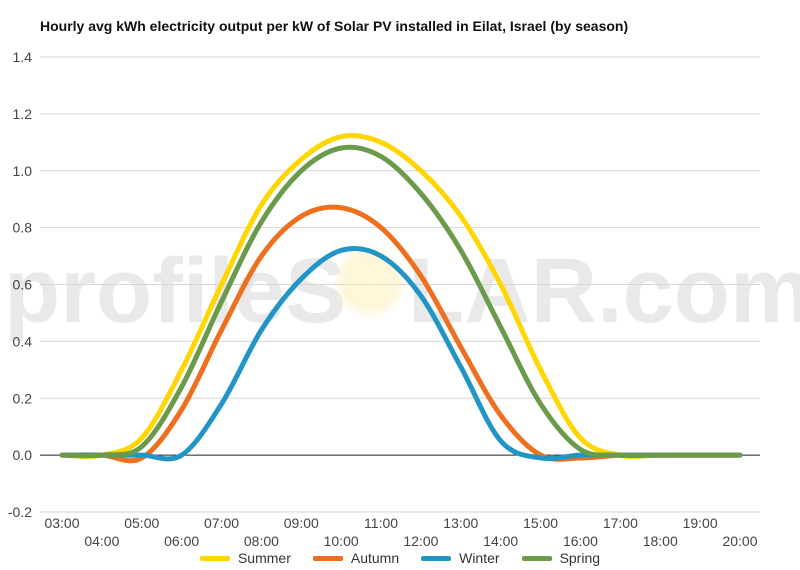 This screenshot has height=570, width=800. Describe the element at coordinates (181, 541) in the screenshot. I see `x-tick-label: 06:00` at that location.